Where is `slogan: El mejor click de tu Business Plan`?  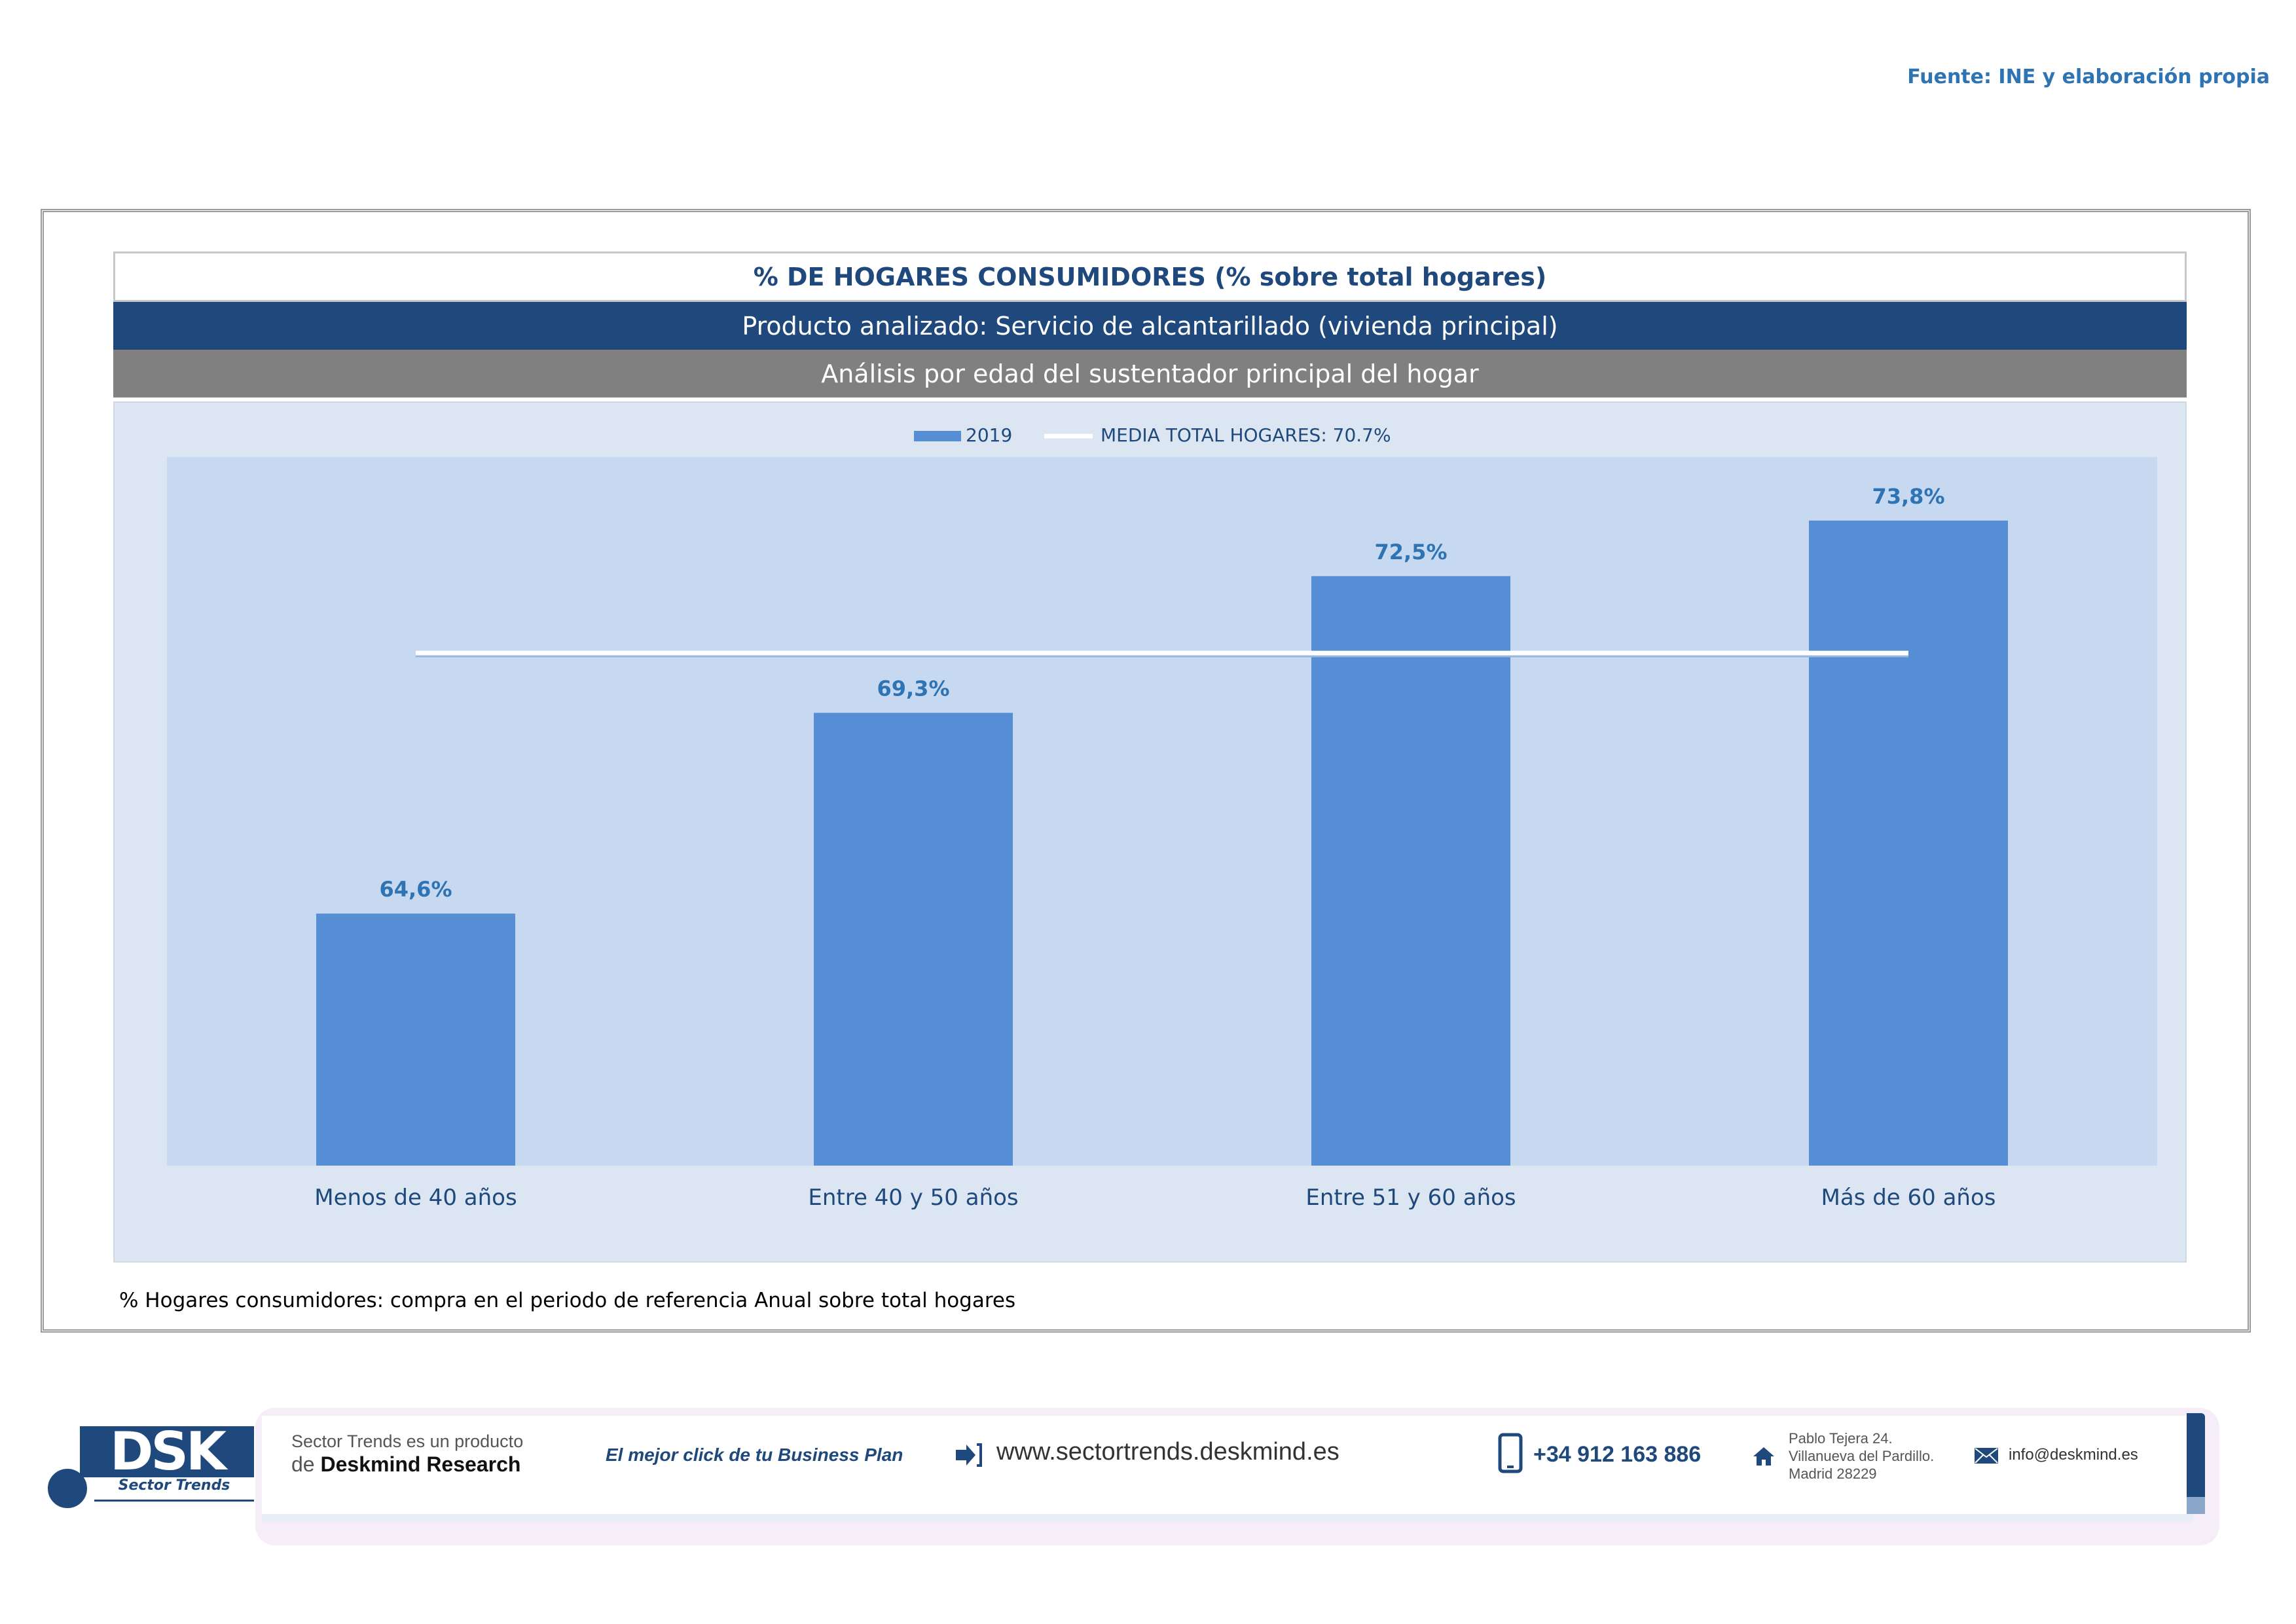
slogan: El mejor click de tu Business Plan is located at coordinates (754, 1455).